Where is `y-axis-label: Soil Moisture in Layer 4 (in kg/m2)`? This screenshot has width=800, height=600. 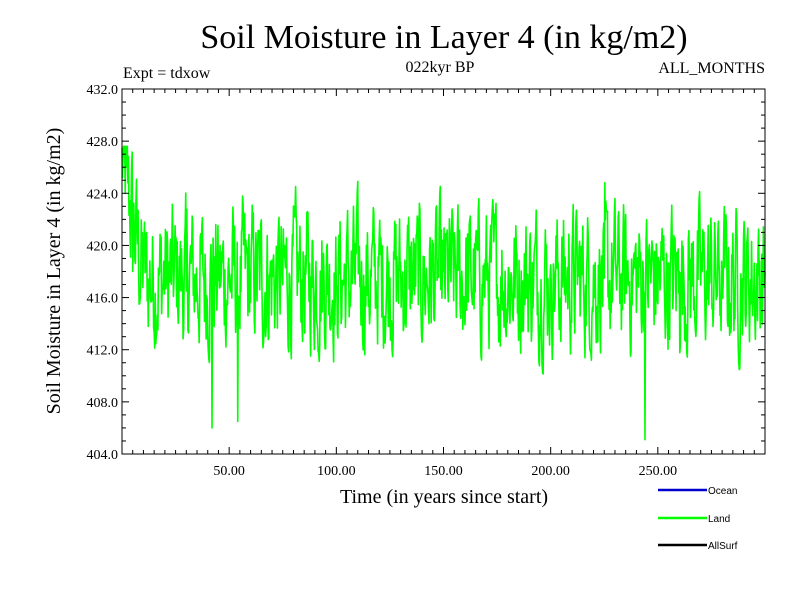
y-axis-label: Soil Moisture in Layer 4 (in kg/m2) is located at coordinates (54, 271).